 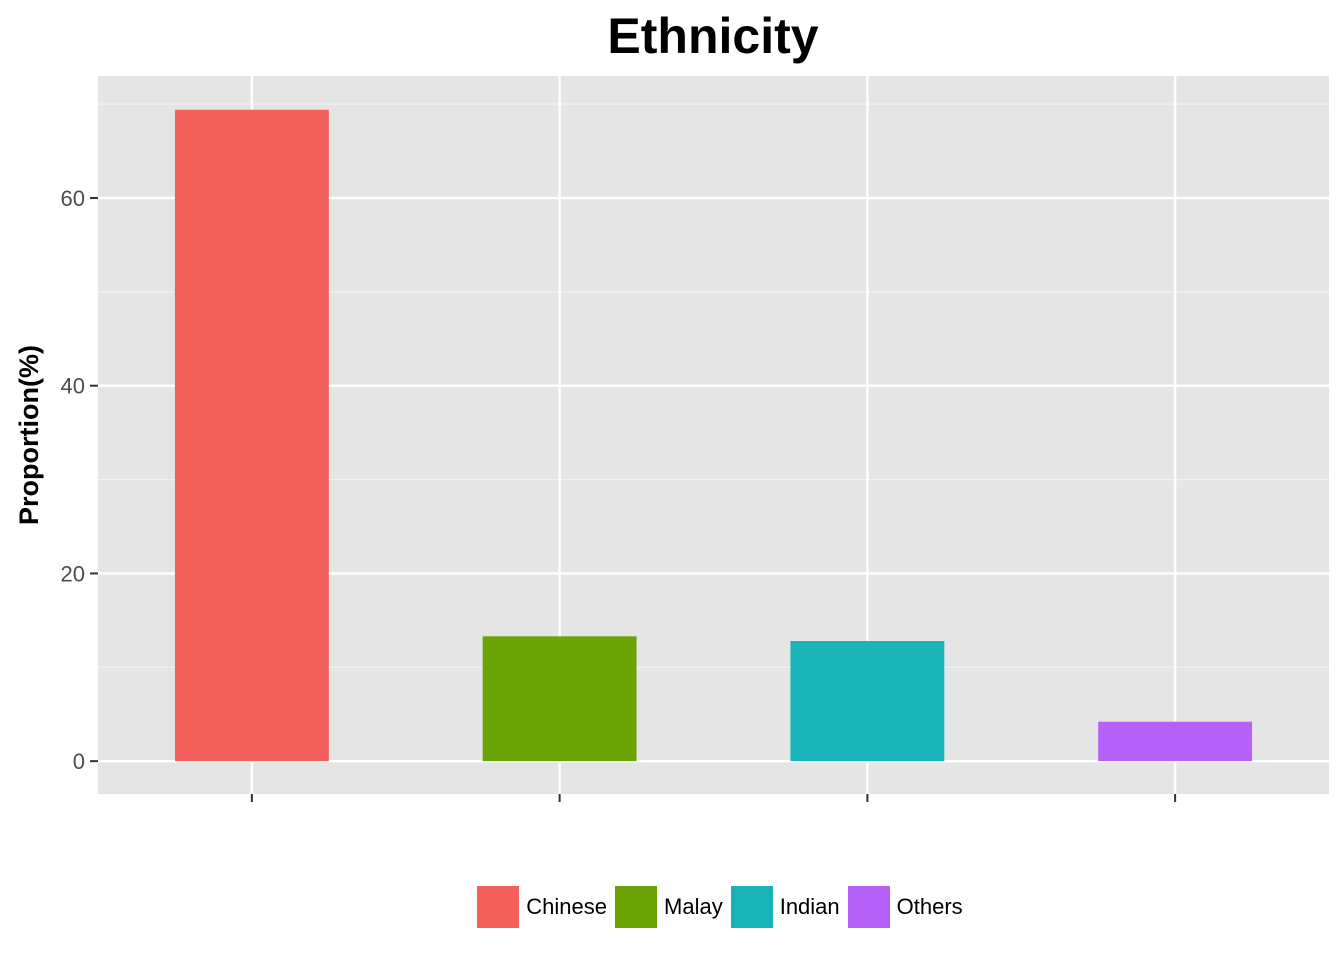 I want to click on y-tick-label: 0, so click(x=79, y=761).